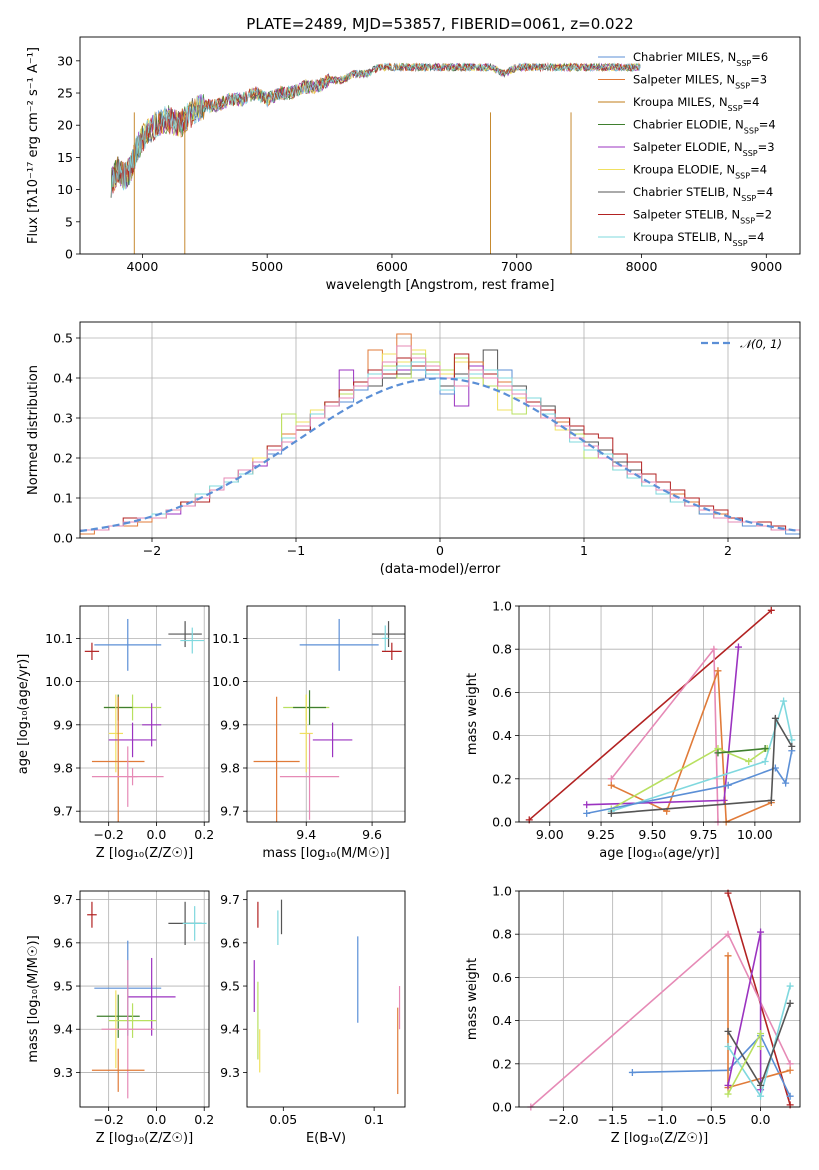  Describe the element at coordinates (306, 834) in the screenshot. I see `age-vs-mass-xtick-label: 9.4` at that location.